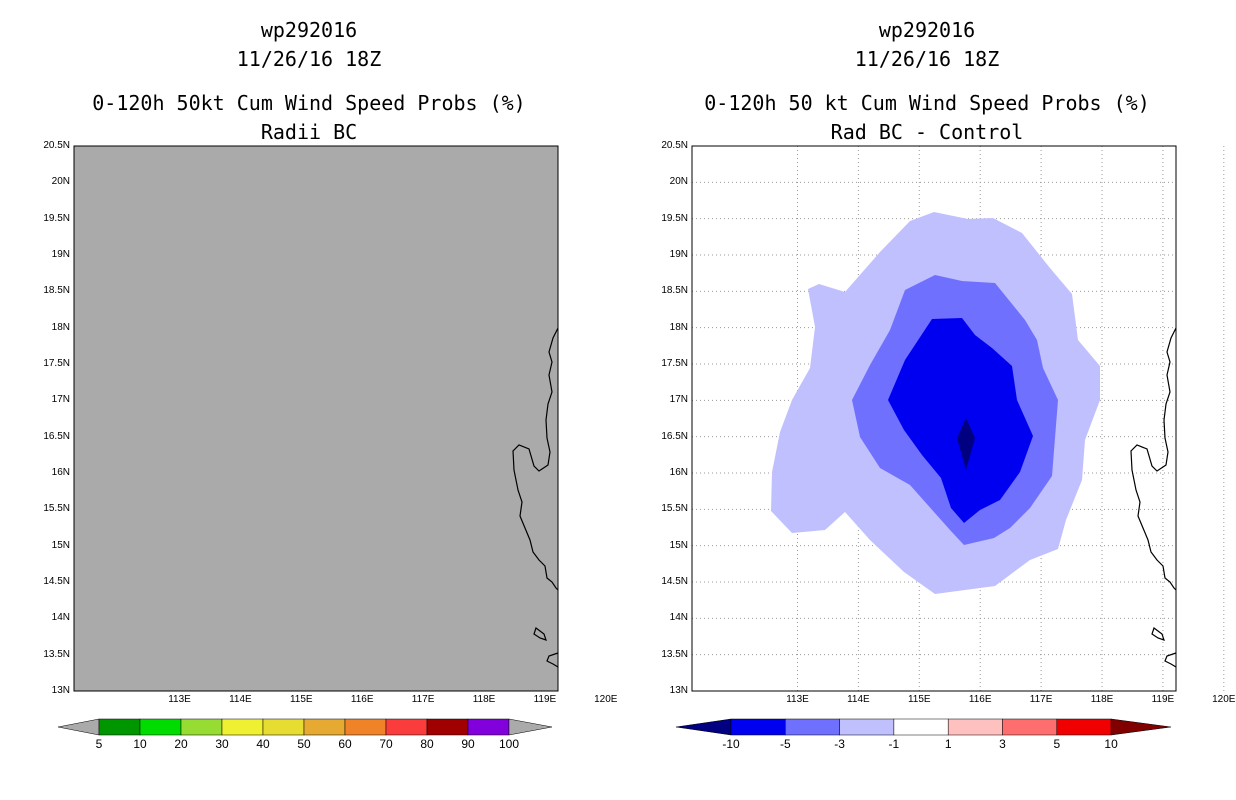 This screenshot has width=1236, height=800. I want to click on right-y-tick-label: 13.5N, so click(674, 654).